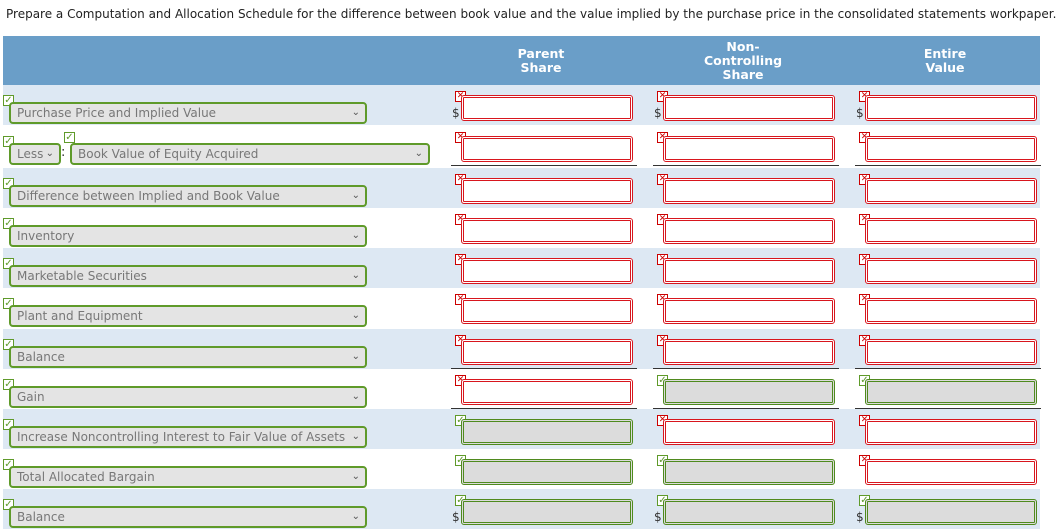 This screenshot has height=529, width=1059. Describe the element at coordinates (749, 392) in the screenshot. I see `nci-input-gain` at that location.